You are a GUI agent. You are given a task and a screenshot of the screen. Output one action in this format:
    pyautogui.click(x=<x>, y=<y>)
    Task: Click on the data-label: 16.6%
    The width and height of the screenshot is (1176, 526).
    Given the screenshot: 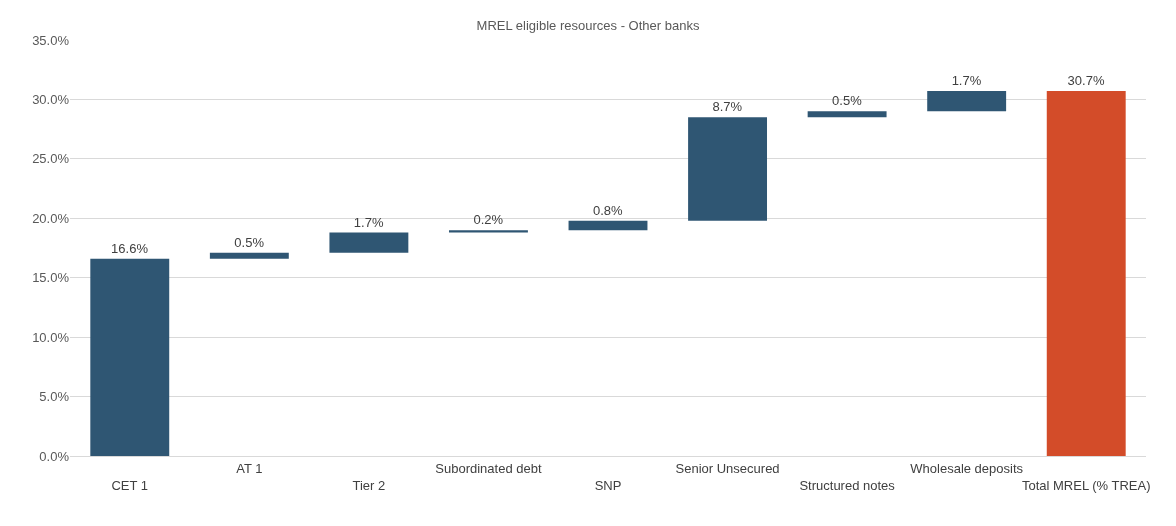 What is the action you would take?
    pyautogui.click(x=130, y=248)
    